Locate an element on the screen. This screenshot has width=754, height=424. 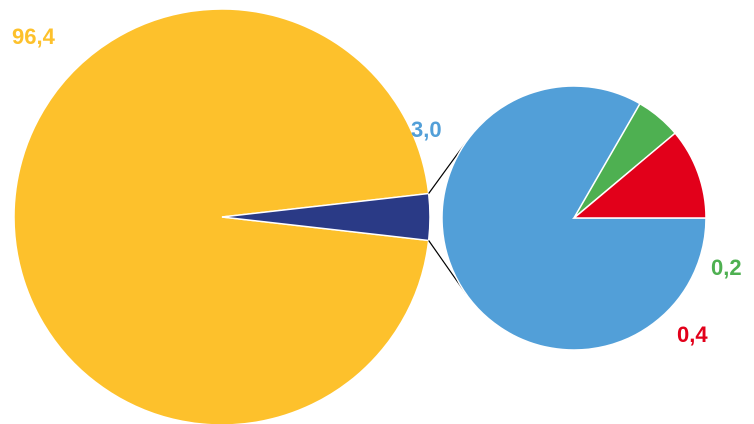
data-label-main-large: 96,4 is located at coordinates (34, 36).